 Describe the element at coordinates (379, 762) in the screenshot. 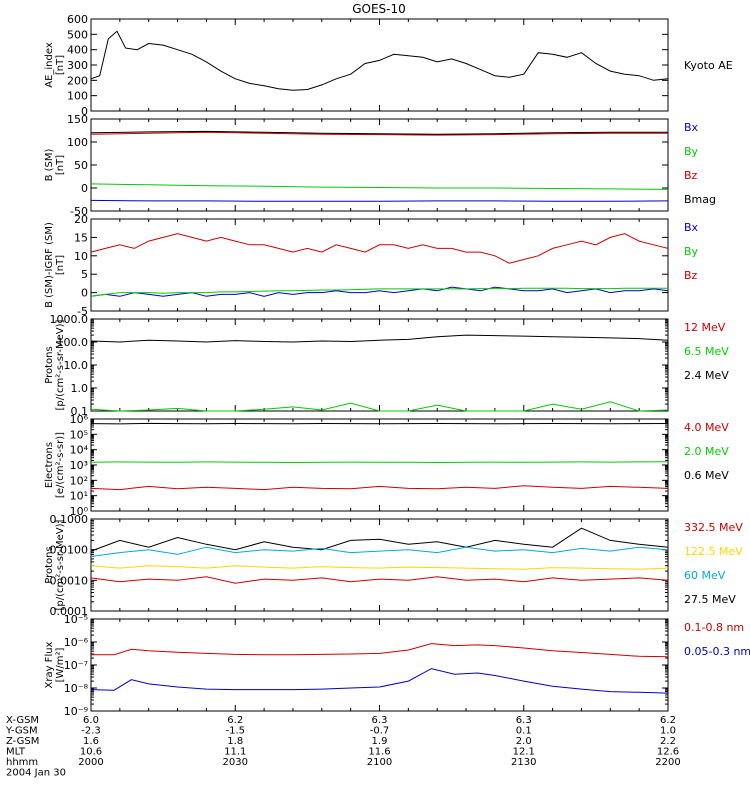

I see `x-row-value: 2100` at that location.